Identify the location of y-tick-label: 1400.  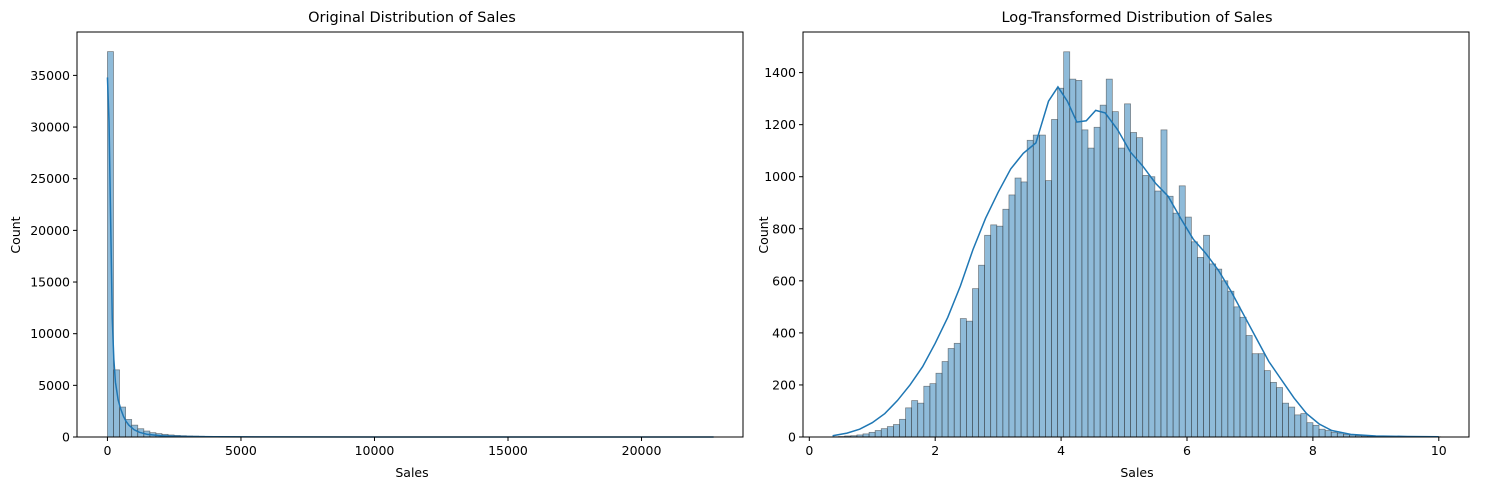
(780, 72).